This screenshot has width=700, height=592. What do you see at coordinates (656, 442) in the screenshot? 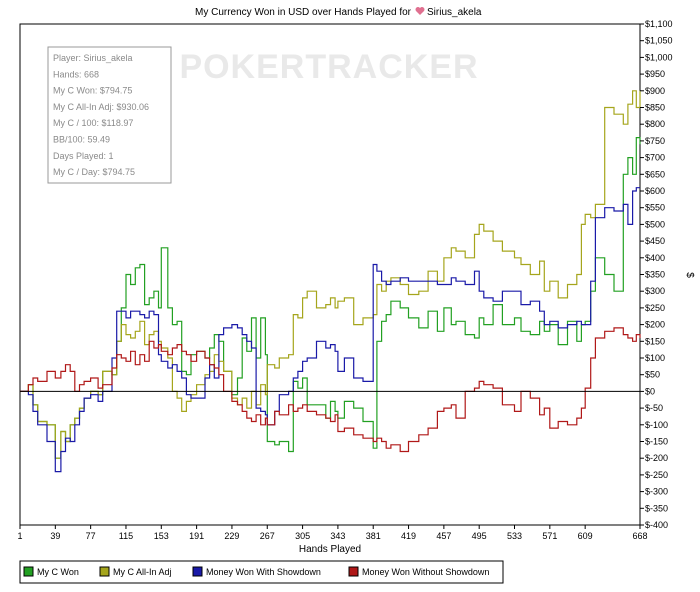
I see `y-tick-label: $-150` at bounding box center [656, 442].